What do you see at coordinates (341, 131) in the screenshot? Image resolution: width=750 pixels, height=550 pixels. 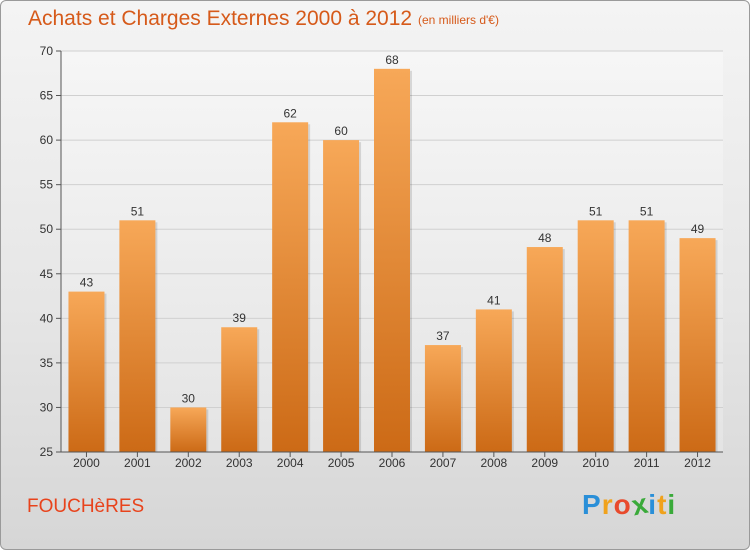 I see `data-label: 60` at bounding box center [341, 131].